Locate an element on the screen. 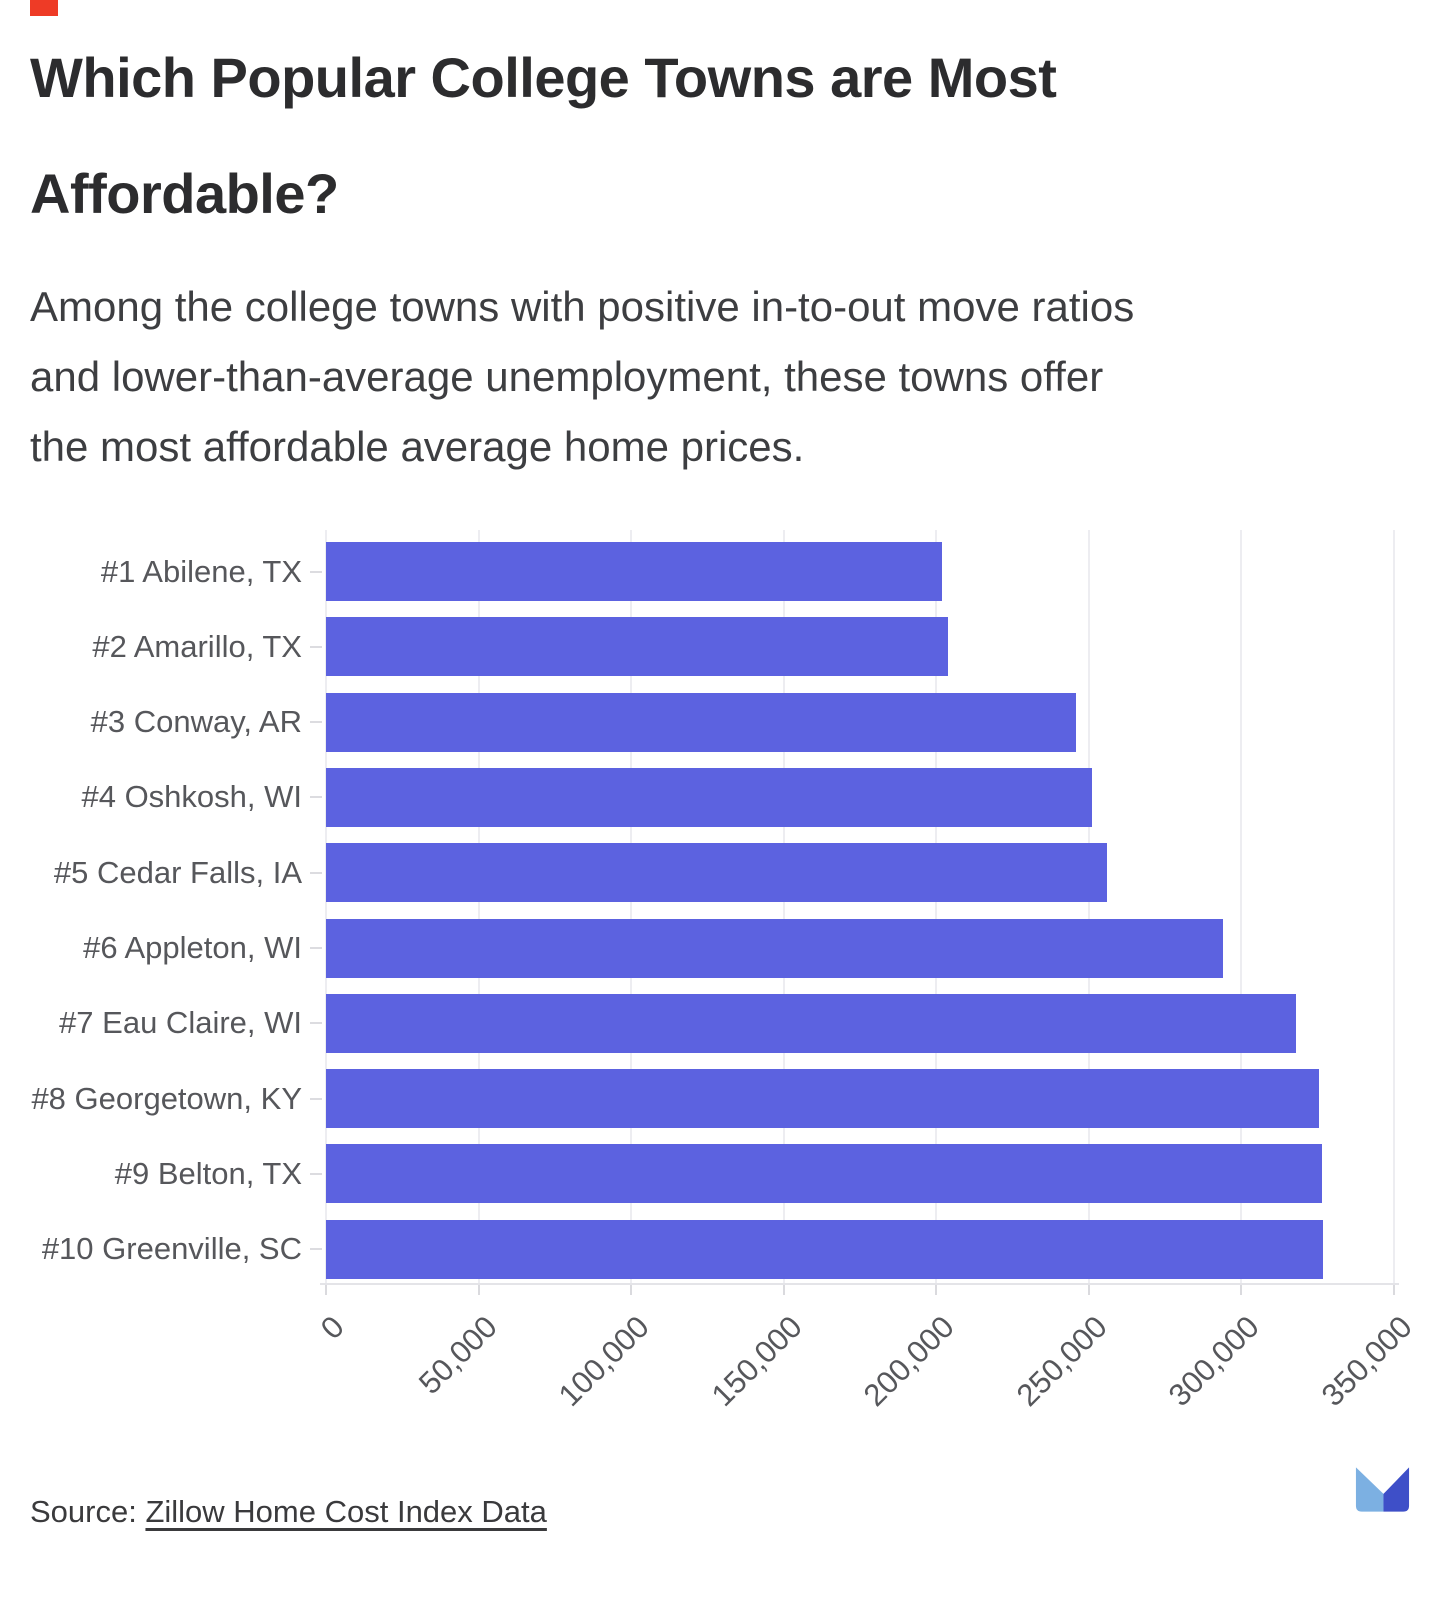  movebuddha-logo is located at coordinates (1382, 1491).